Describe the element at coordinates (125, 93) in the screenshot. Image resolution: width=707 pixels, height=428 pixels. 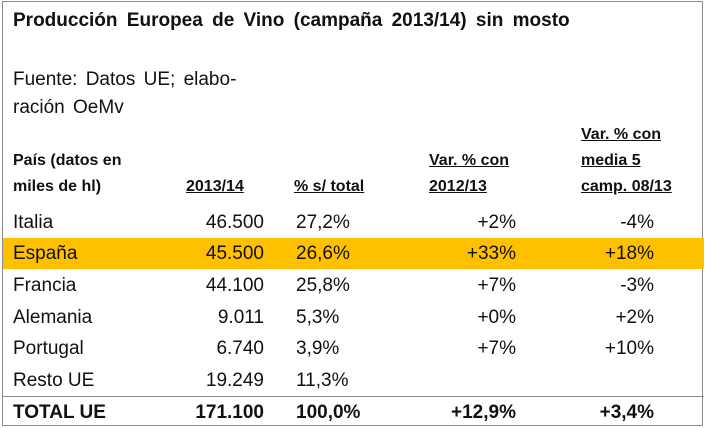
I see `source-note: Fuente: Datos UE; elabo- ración OeMv` at that location.